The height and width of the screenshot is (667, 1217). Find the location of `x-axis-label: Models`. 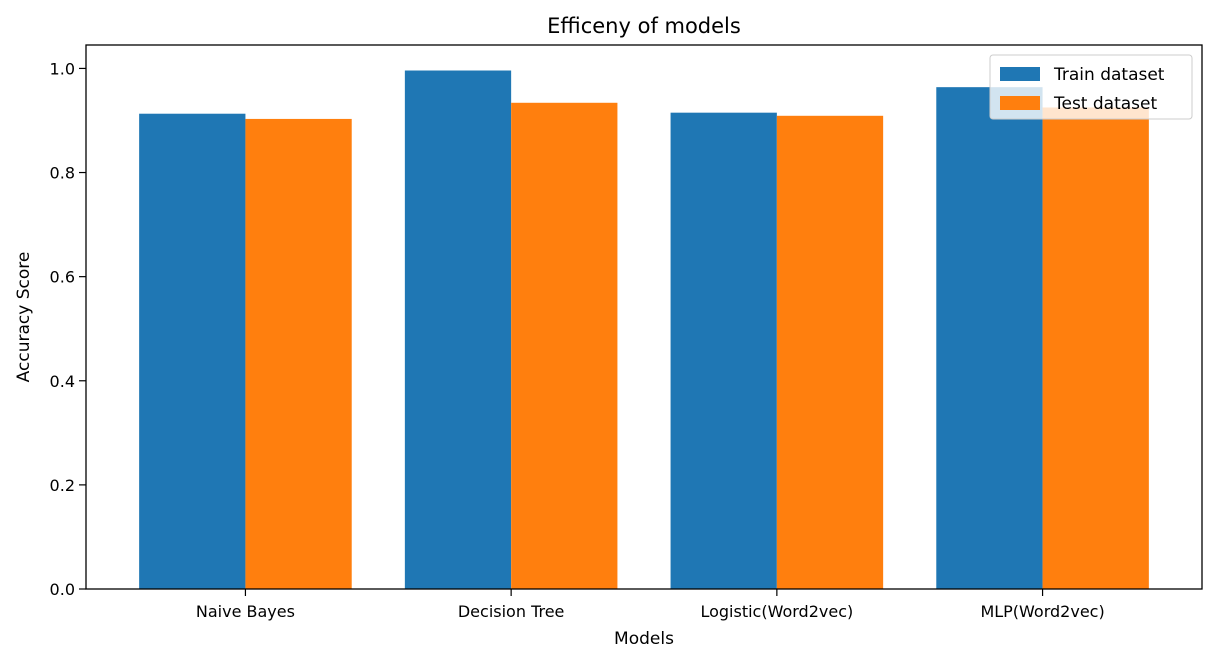

x-axis-label: Models is located at coordinates (644, 639).